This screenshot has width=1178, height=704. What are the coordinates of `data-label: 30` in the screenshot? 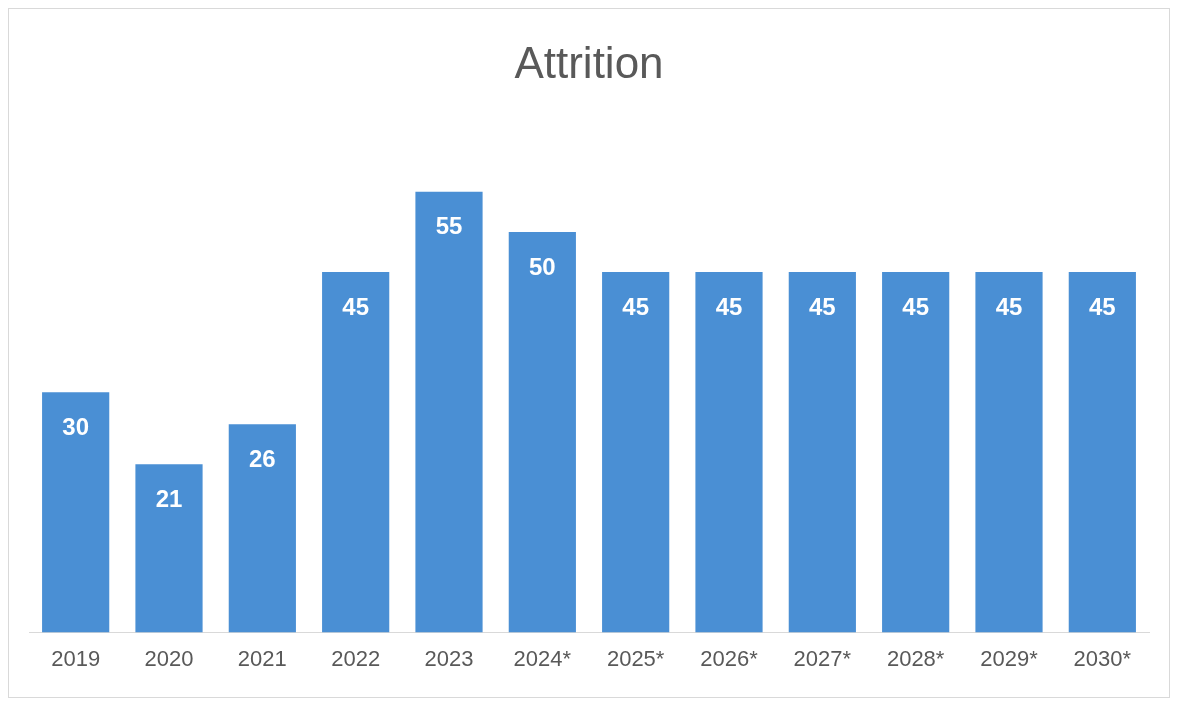 It's located at (76, 426).